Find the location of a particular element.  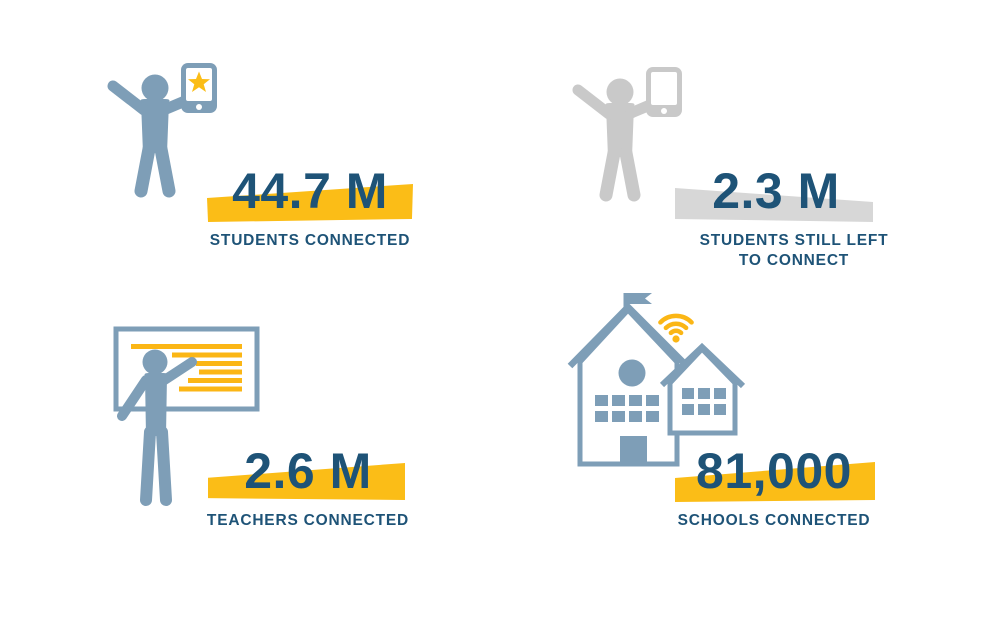

stat-value: 2.3 M is located at coordinates (776, 191).